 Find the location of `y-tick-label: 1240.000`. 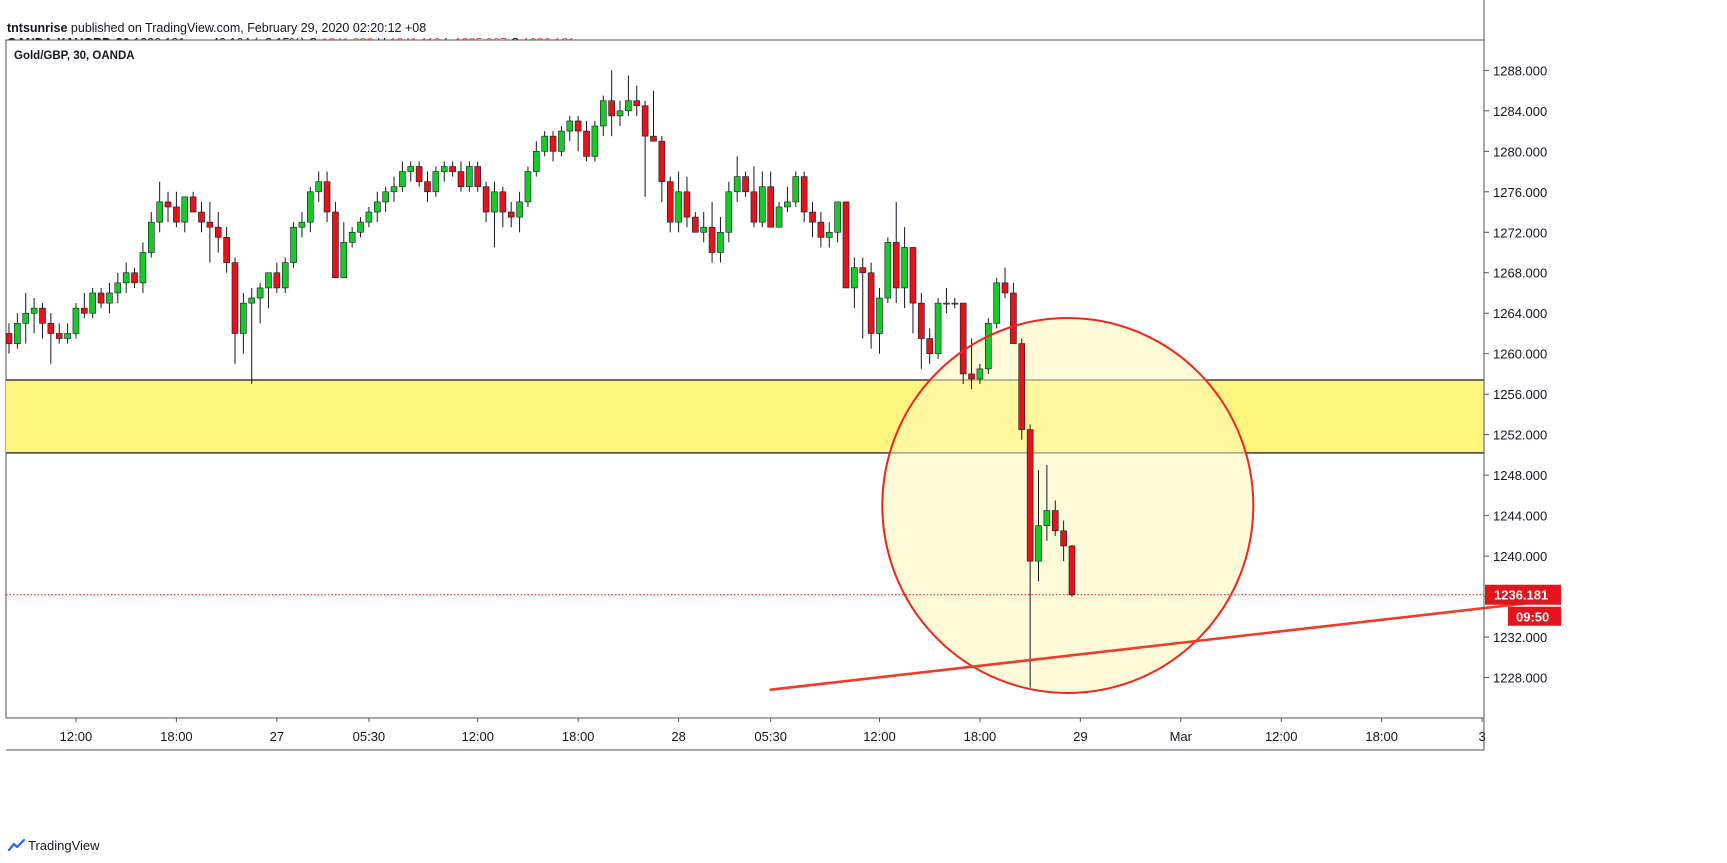

y-tick-label: 1240.000 is located at coordinates (1520, 556).